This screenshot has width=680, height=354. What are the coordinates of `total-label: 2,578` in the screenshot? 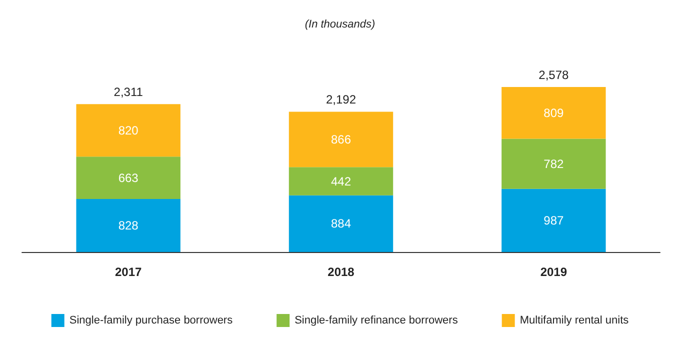 It's located at (554, 75).